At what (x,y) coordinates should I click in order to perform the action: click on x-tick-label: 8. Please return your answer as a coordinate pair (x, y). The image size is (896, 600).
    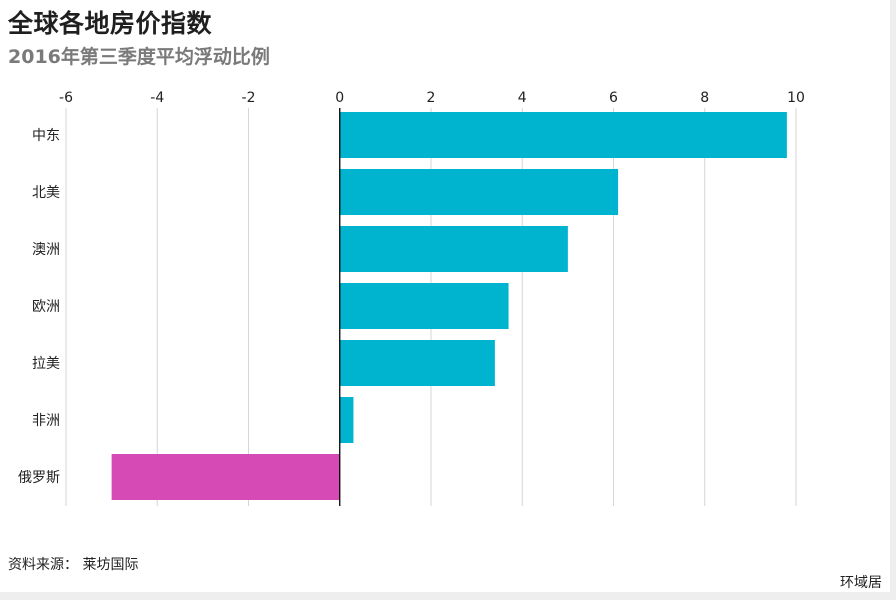
    Looking at the image, I should click on (704, 98).